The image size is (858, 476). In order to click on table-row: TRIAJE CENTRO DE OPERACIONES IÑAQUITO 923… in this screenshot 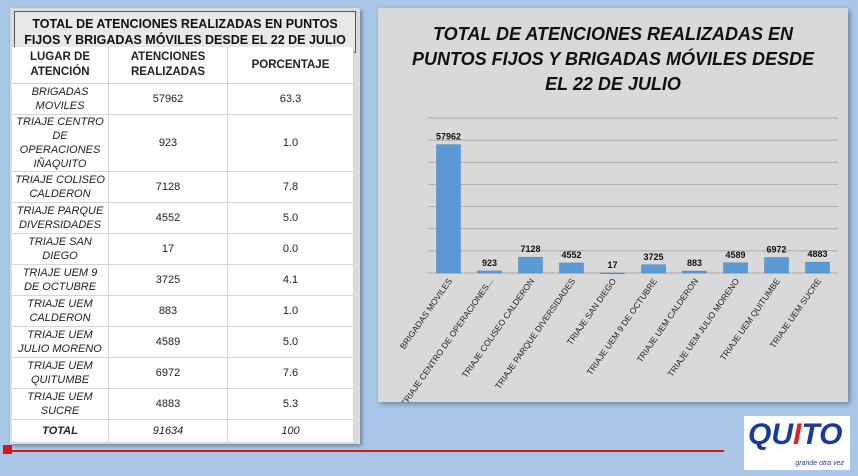, I will do `click(183, 143)`.